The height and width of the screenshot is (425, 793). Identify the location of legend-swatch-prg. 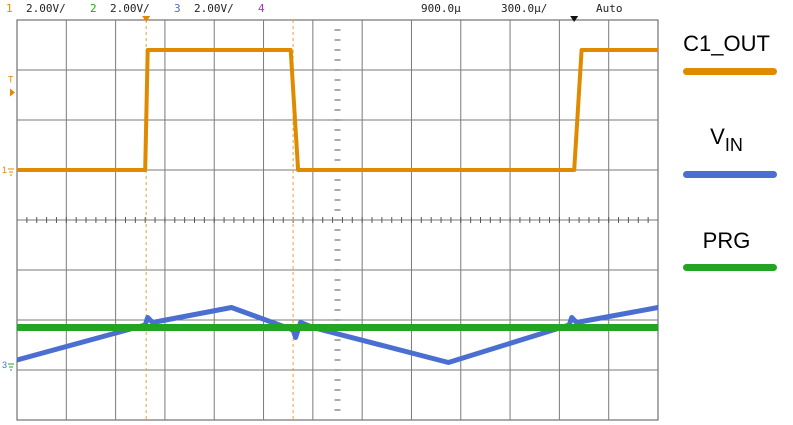
(730, 267).